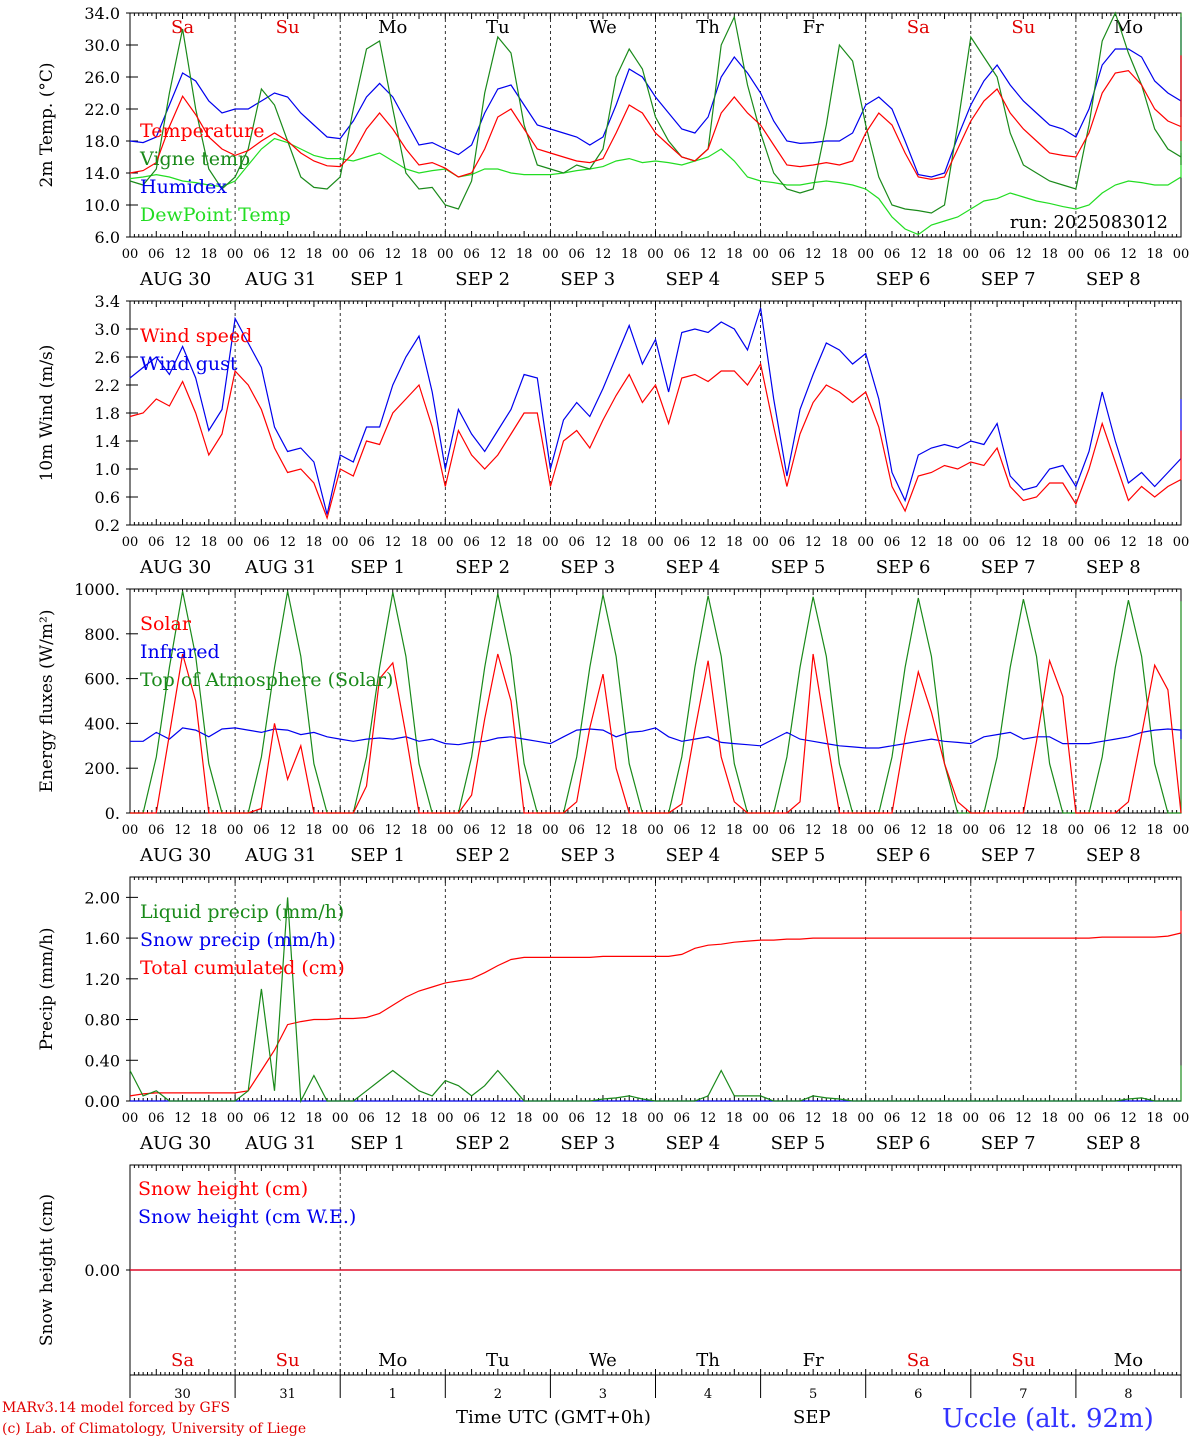 The image size is (1194, 1440). What do you see at coordinates (655, 413) in the screenshot?
I see `plot-frame` at bounding box center [655, 413].